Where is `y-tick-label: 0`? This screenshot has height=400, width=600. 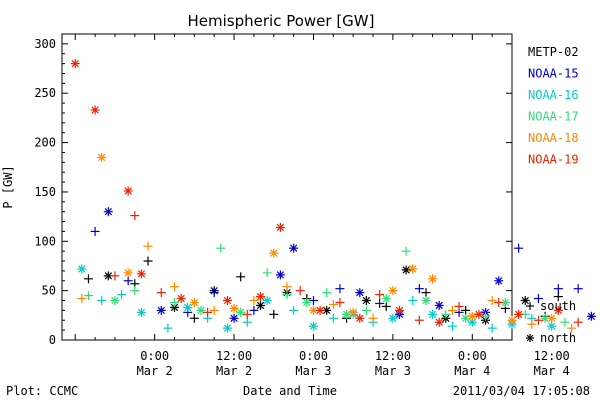 y-tick-label: 0 is located at coordinates (52, 340).